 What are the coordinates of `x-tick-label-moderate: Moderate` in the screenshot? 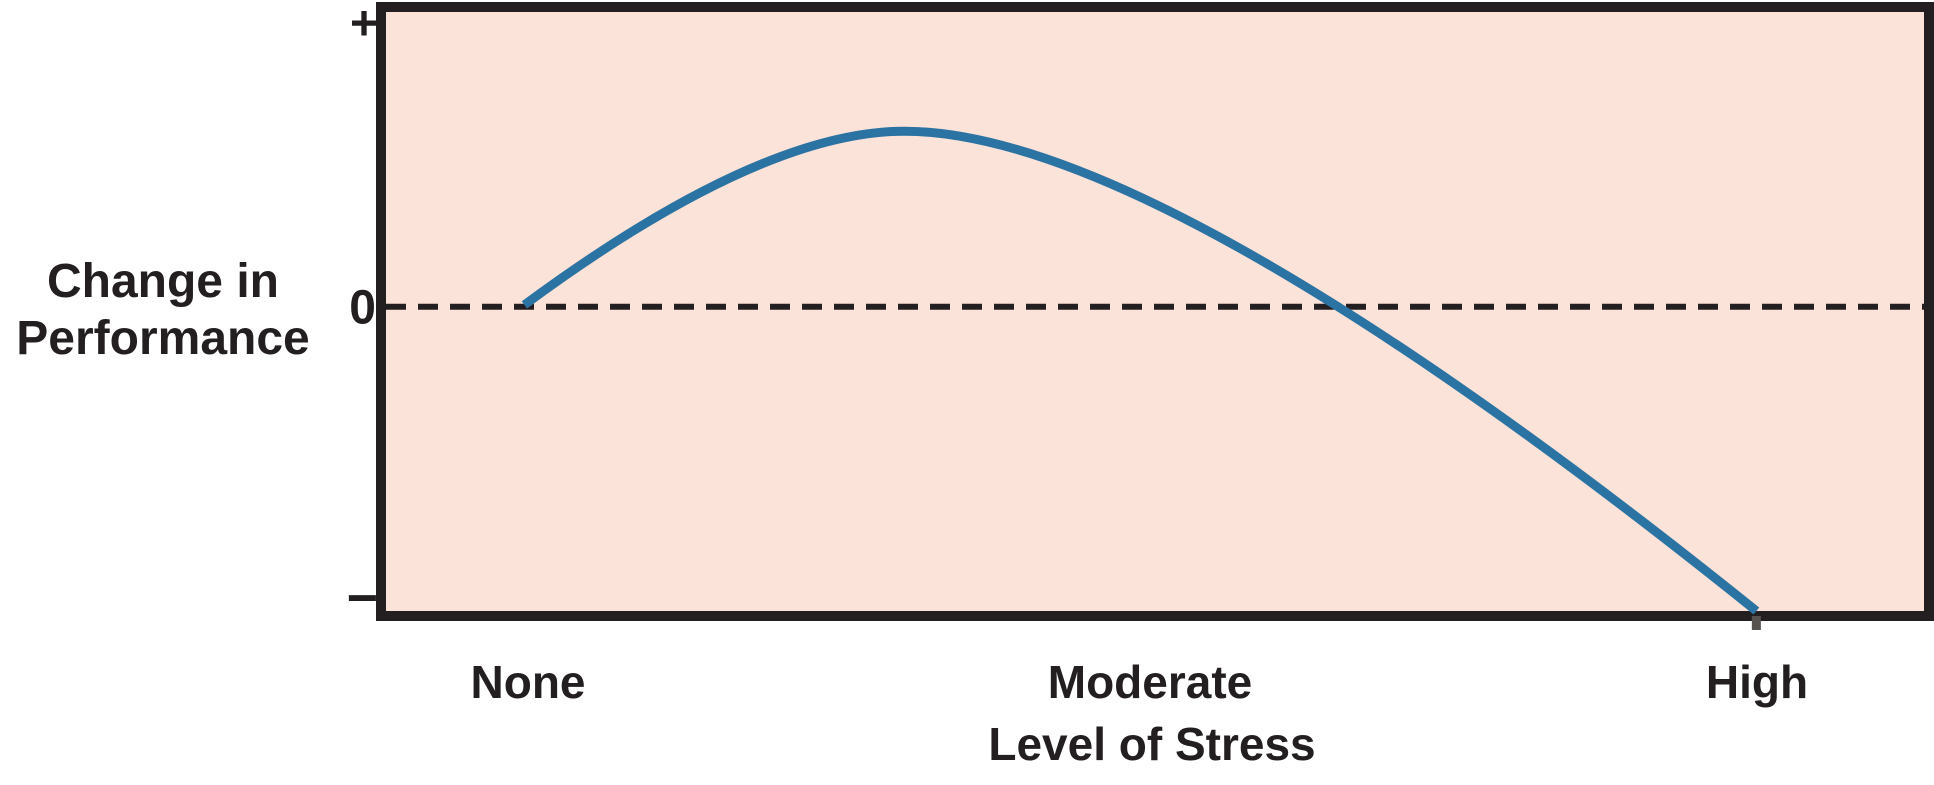 It's located at (1150, 682).